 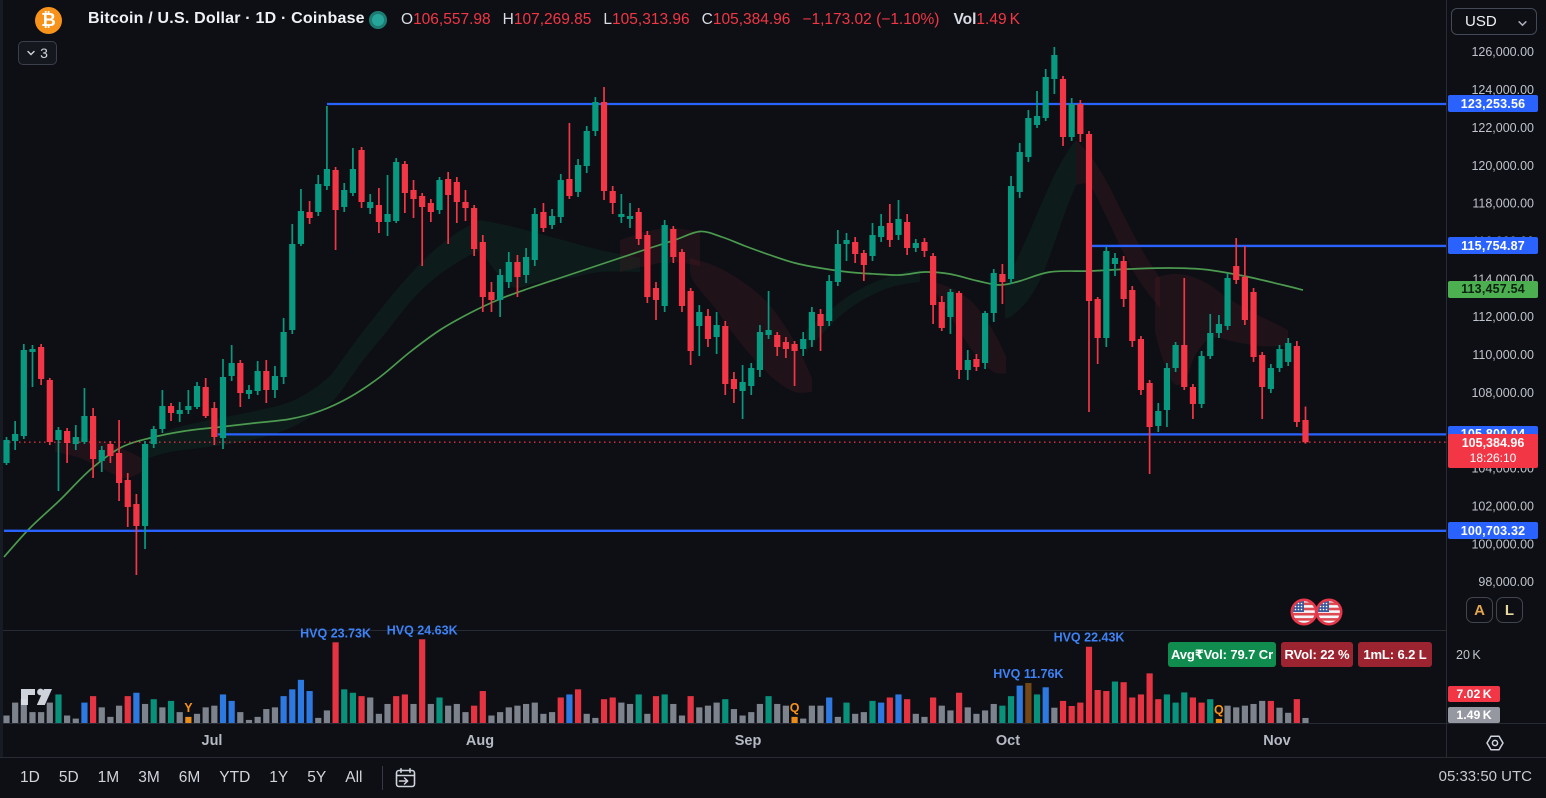 What do you see at coordinates (1319, 614) in the screenshot?
I see `us-flag-icons` at bounding box center [1319, 614].